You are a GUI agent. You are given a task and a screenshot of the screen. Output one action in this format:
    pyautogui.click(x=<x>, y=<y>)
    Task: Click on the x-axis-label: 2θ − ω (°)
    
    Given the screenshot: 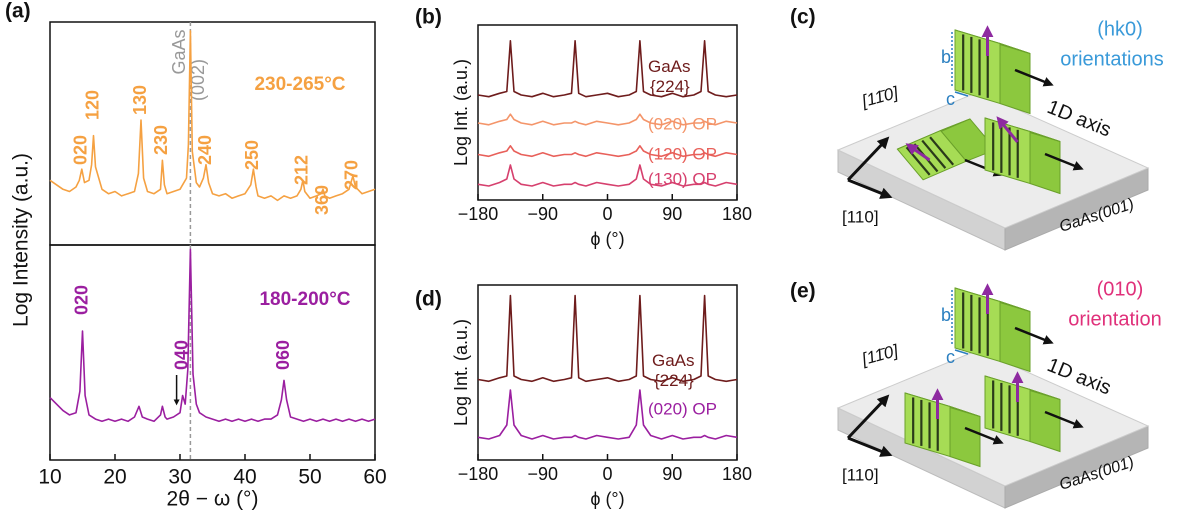 What is the action you would take?
    pyautogui.click(x=213, y=499)
    